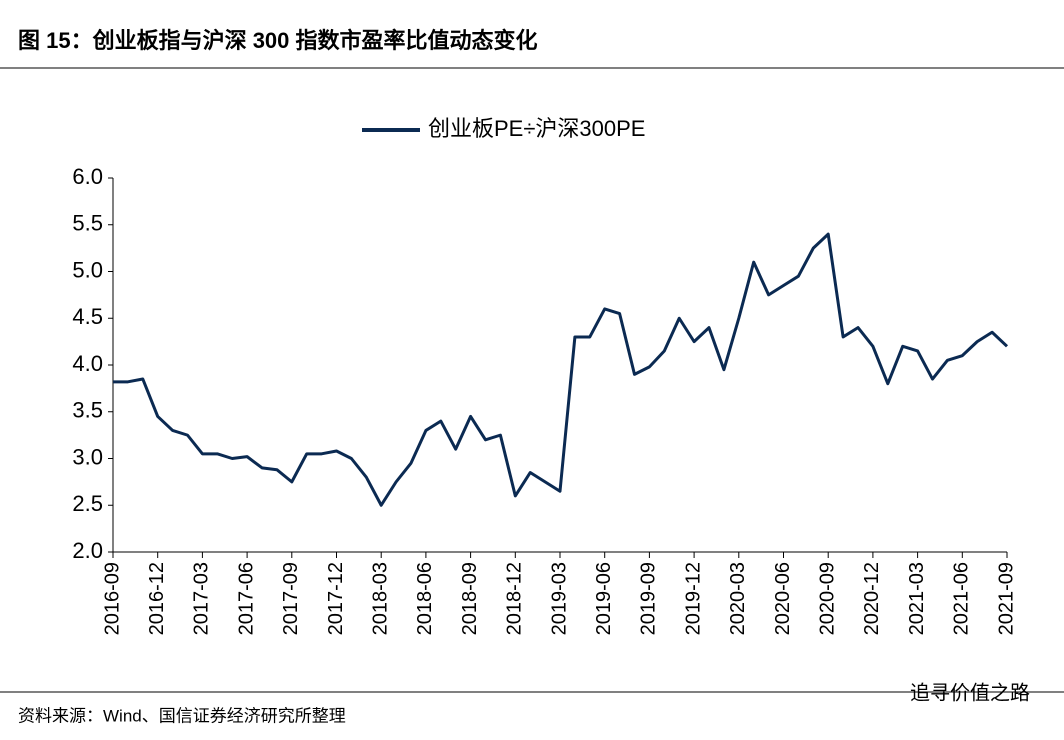 This screenshot has height=740, width=1064. I want to click on x-tick-label: 2019-09, so click(649, 598).